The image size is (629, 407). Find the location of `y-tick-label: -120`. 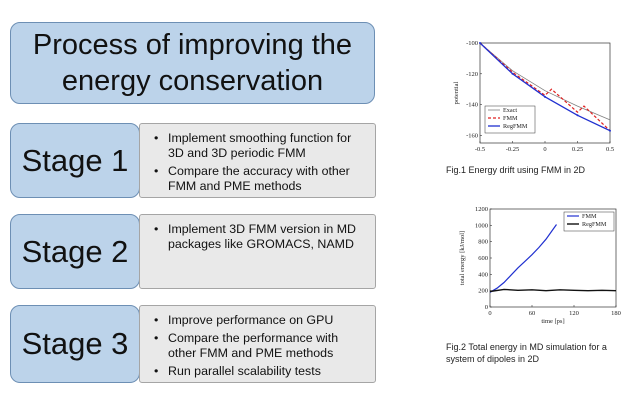

y-tick-label: -120 is located at coordinates (472, 74).